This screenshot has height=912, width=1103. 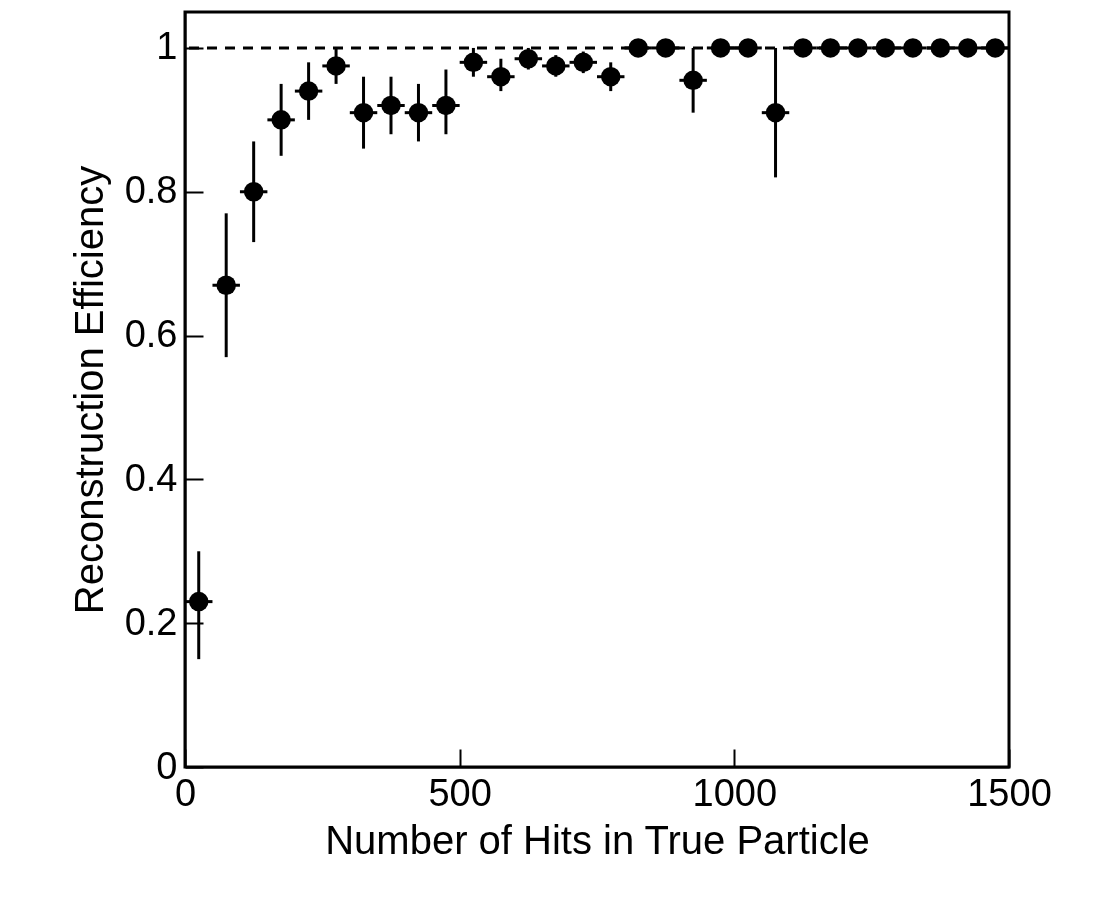 I want to click on y-tick-label: 0.6, so click(x=151, y=334).